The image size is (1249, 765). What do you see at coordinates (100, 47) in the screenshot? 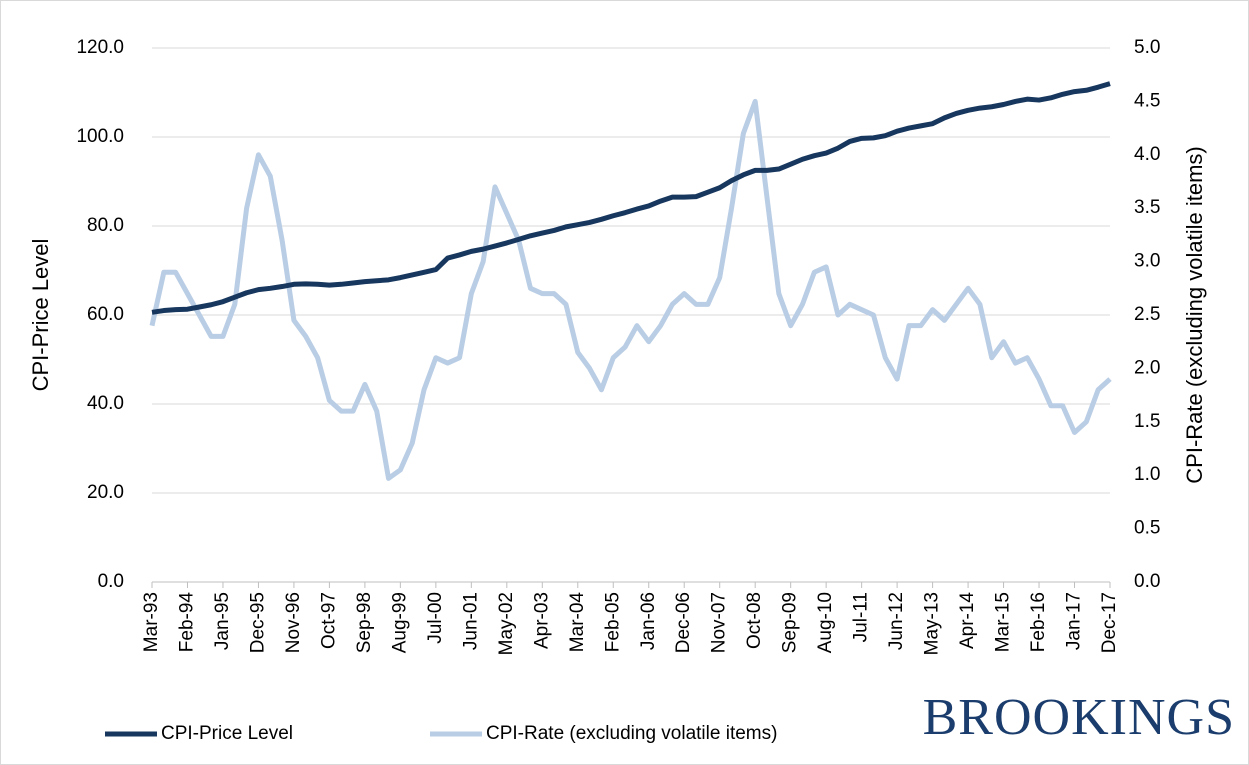
I see `y-tick-label: 120.0` at bounding box center [100, 47].